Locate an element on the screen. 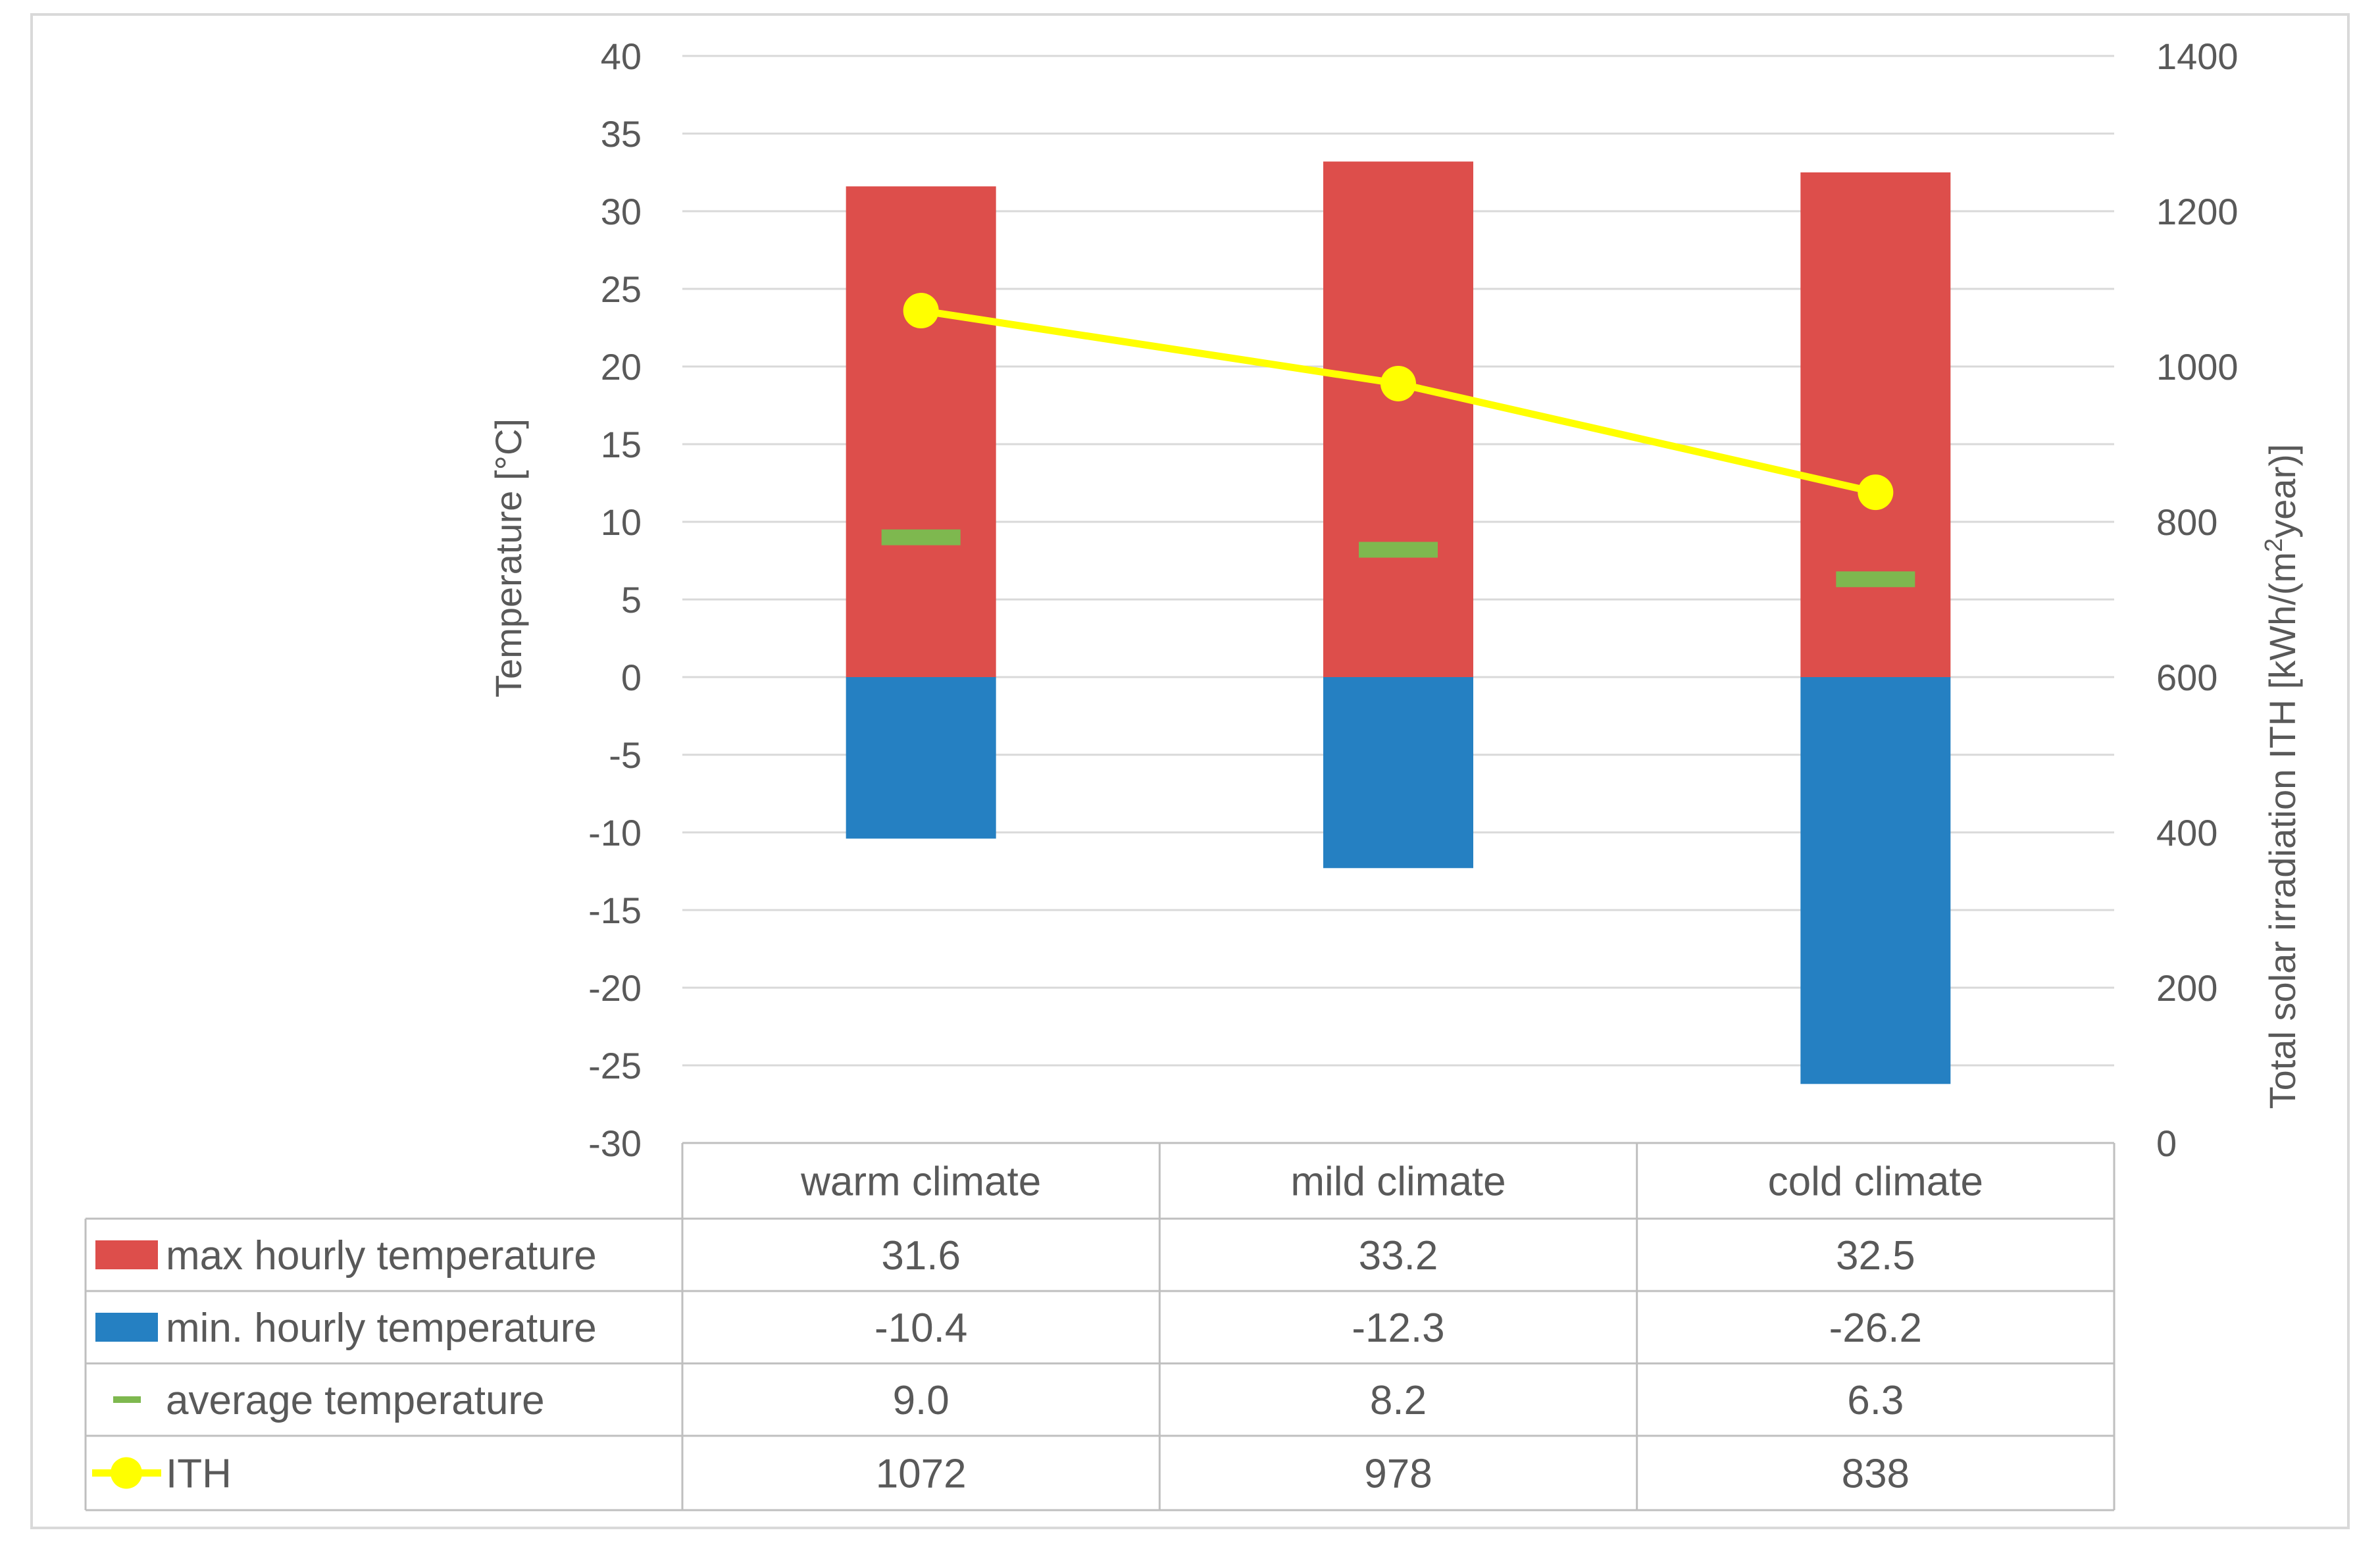  table-value-cell: -26.2 is located at coordinates (1876, 1328).